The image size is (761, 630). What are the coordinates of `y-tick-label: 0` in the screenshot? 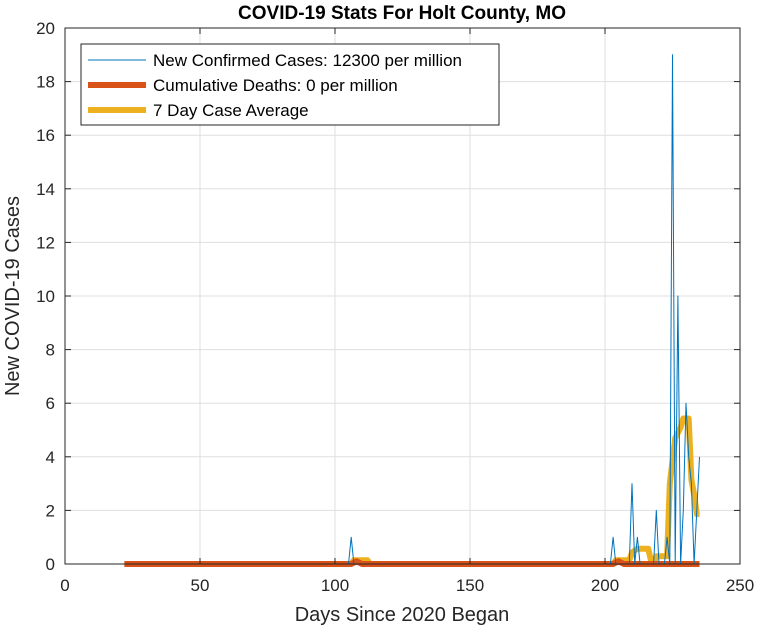 It's located at (50, 564).